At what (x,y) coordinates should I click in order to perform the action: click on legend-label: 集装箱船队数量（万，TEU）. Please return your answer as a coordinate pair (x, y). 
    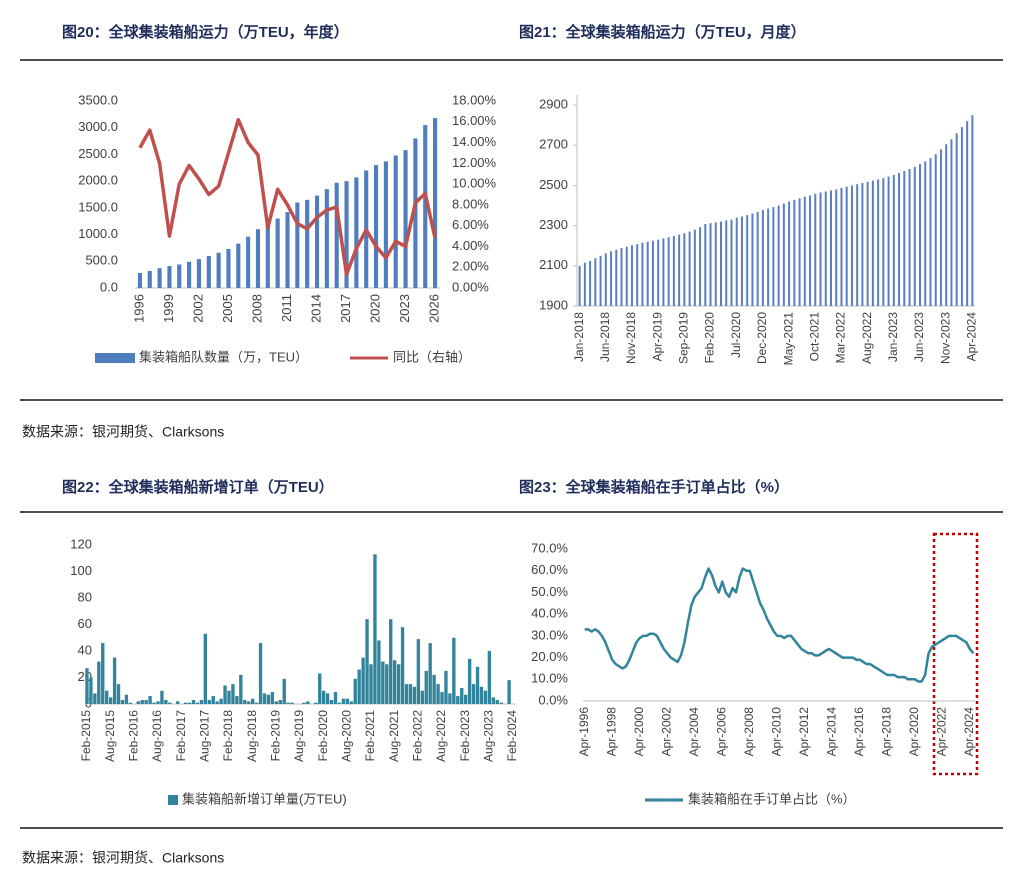
    Looking at the image, I should click on (223, 356).